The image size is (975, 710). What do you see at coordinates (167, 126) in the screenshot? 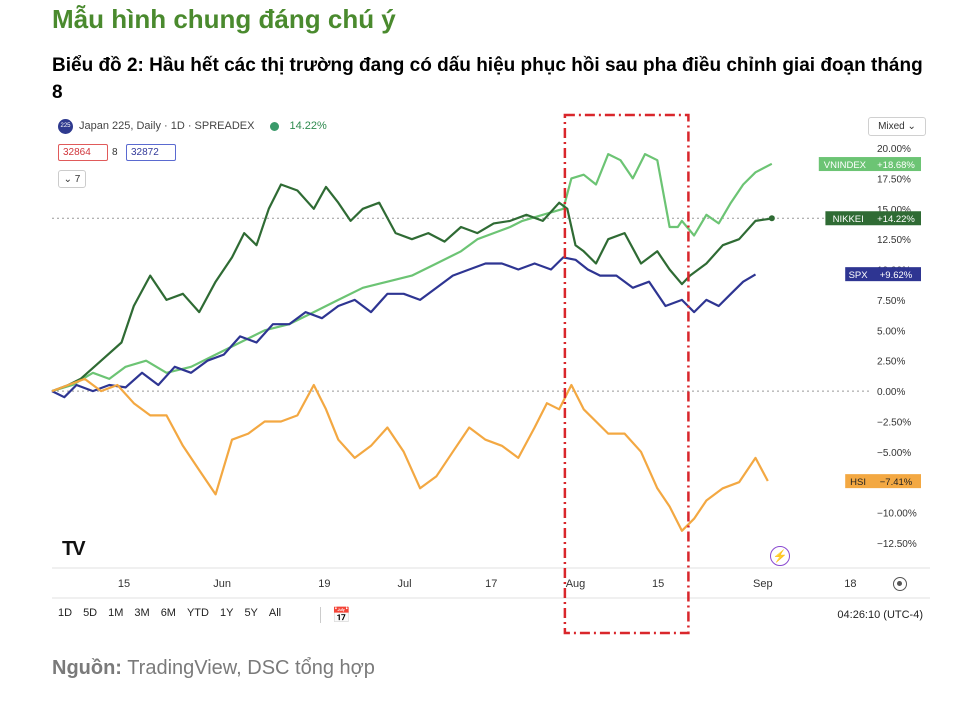
I see `symbol-text: Japan 225, Daily · 1D · SPREADEX` at bounding box center [167, 126].